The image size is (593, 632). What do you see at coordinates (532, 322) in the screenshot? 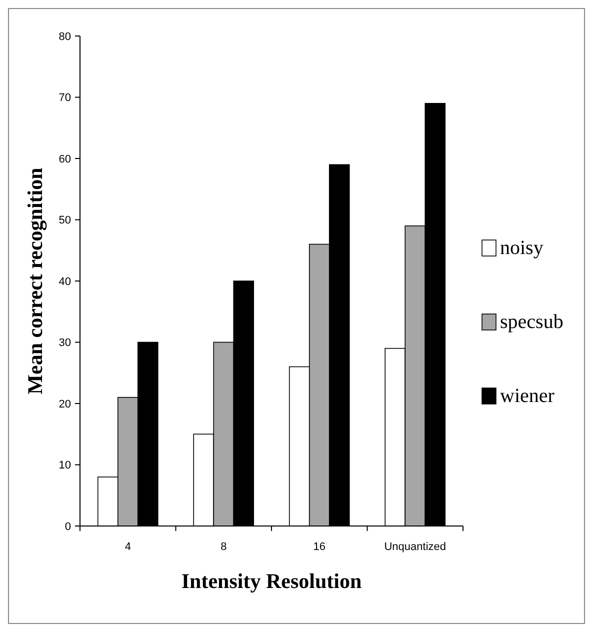
I see `legend-label: specsub` at bounding box center [532, 322].